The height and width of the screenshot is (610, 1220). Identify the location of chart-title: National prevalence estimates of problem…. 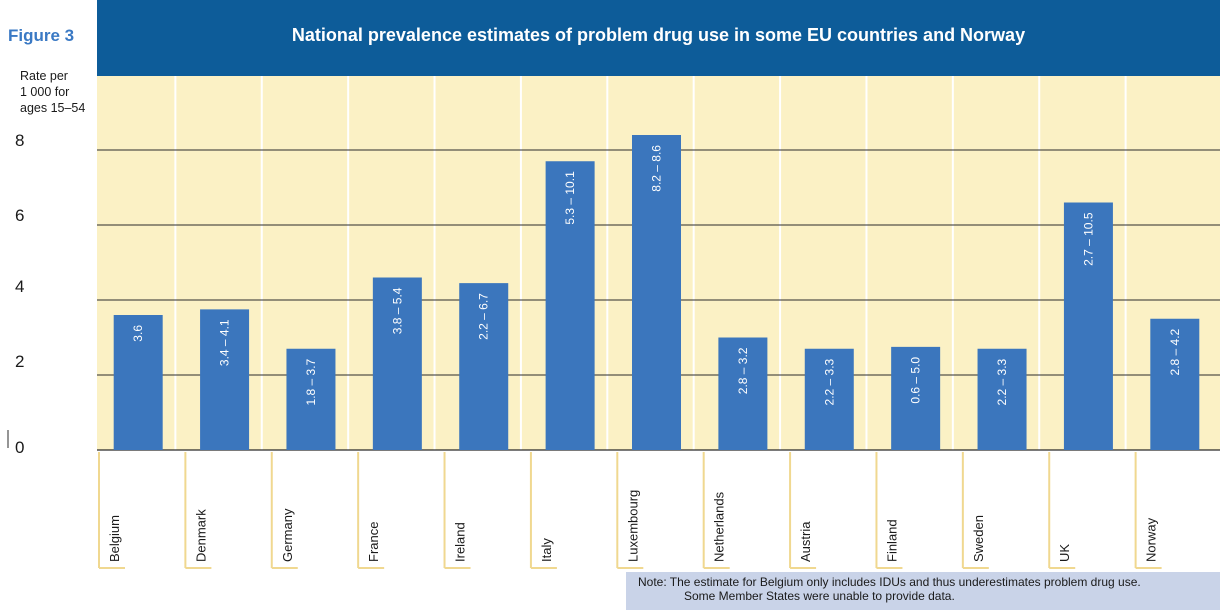
(658, 35).